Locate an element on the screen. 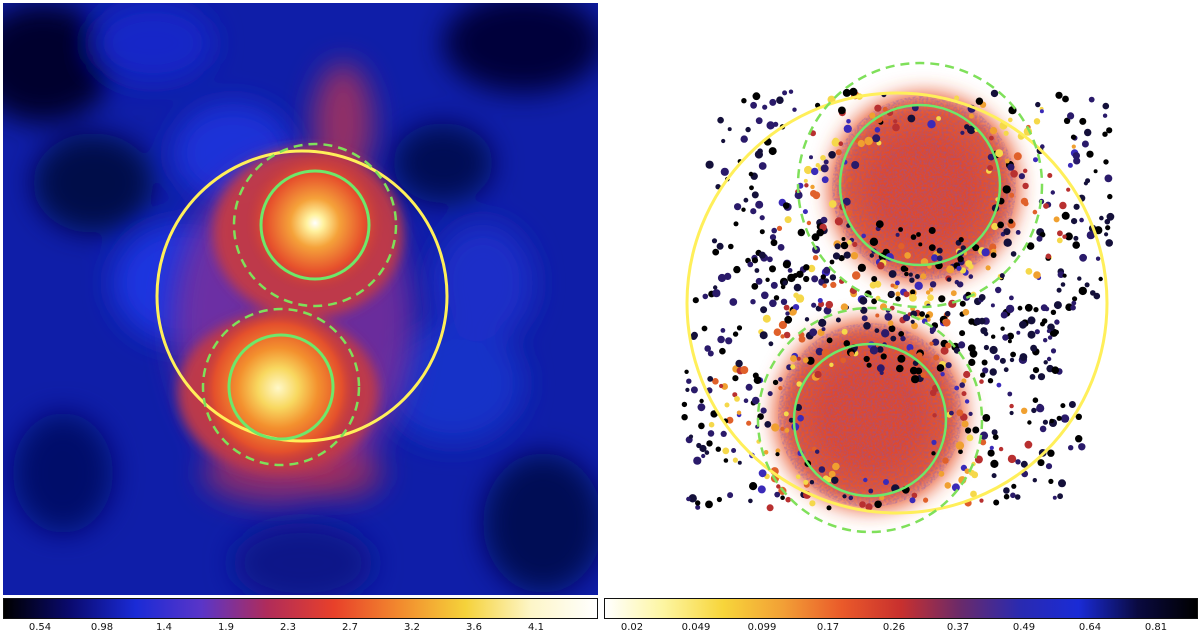 The width and height of the screenshot is (1200, 639). cluster-core-bottom is located at coordinates (278, 388).